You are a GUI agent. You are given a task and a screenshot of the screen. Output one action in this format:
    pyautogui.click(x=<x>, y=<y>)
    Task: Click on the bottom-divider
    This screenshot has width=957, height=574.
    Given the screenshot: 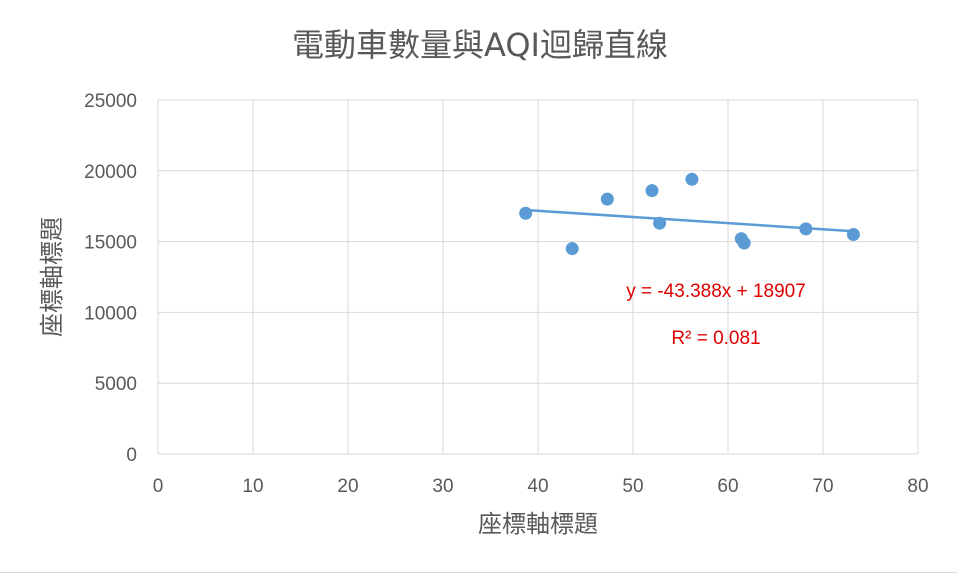 What is the action you would take?
    pyautogui.click(x=478, y=572)
    